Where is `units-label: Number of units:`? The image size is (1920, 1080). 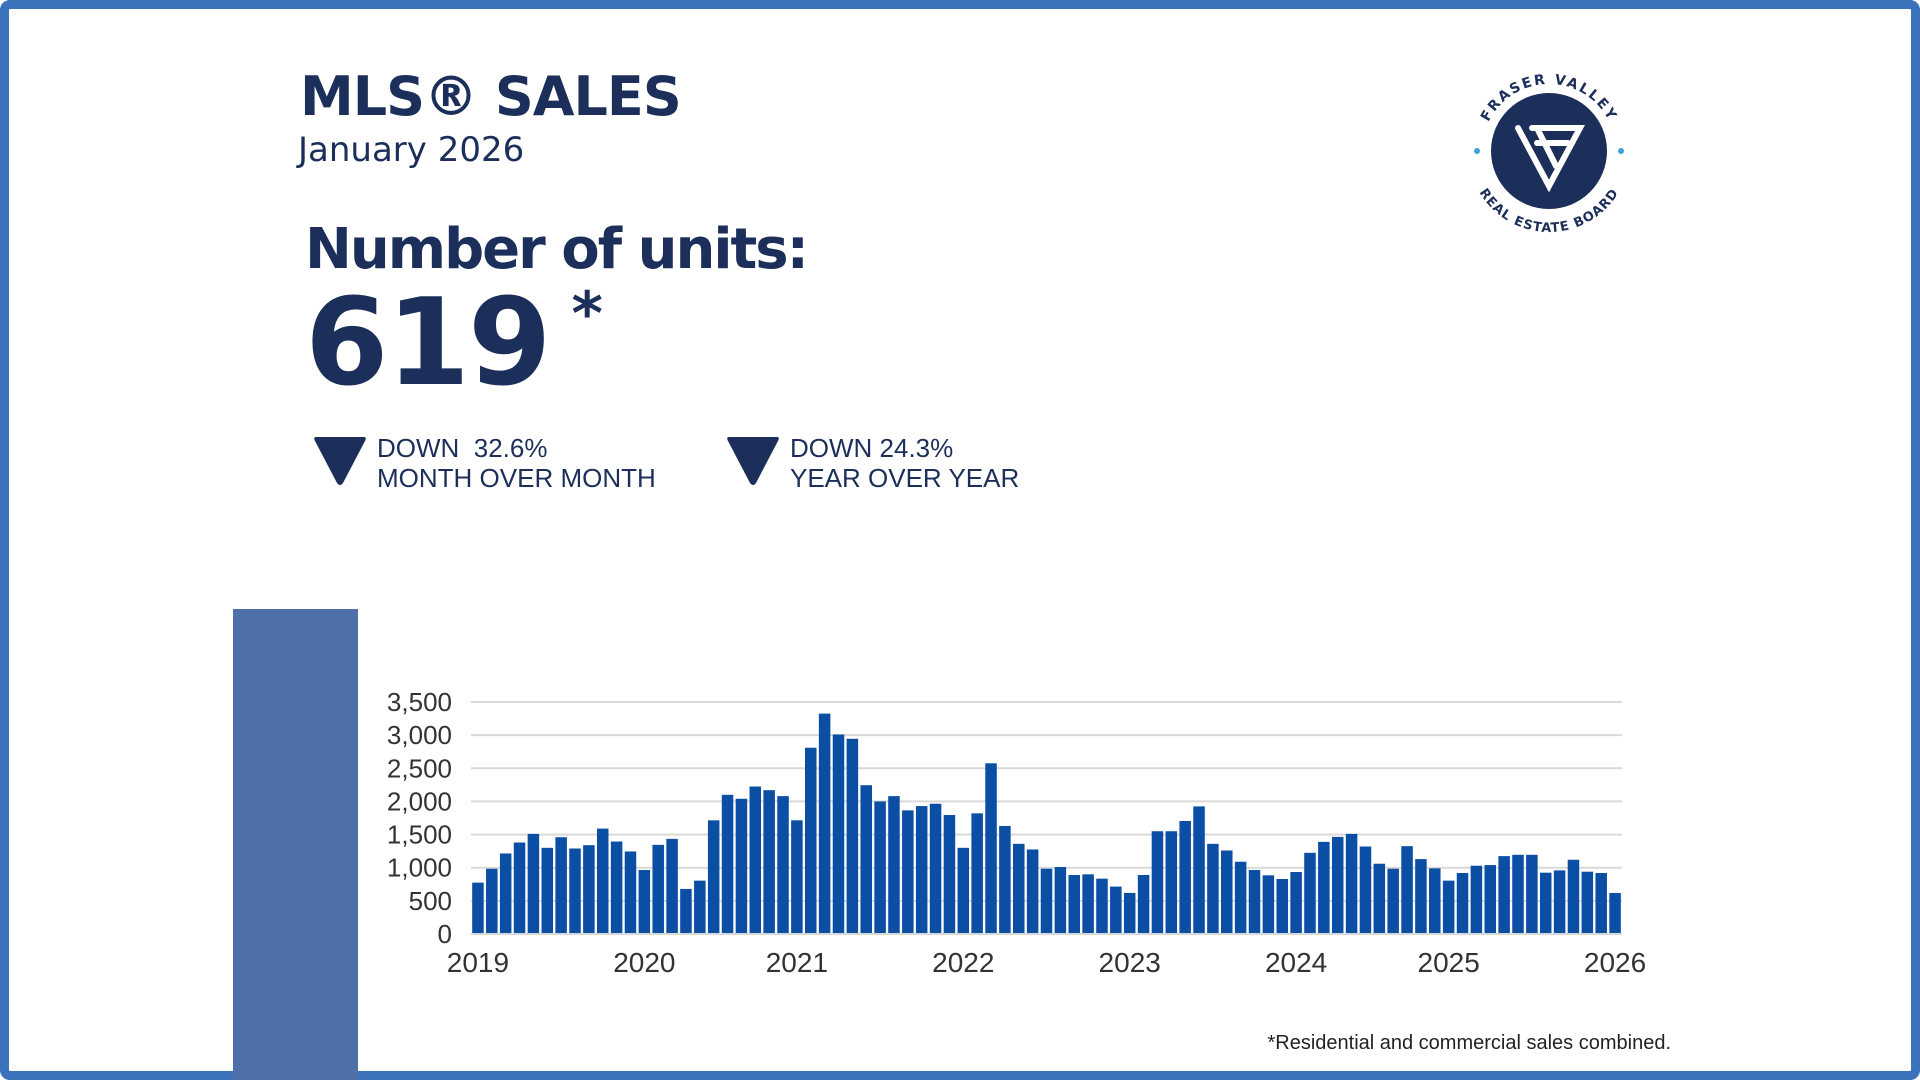 units-label: Number of units: is located at coordinates (557, 249).